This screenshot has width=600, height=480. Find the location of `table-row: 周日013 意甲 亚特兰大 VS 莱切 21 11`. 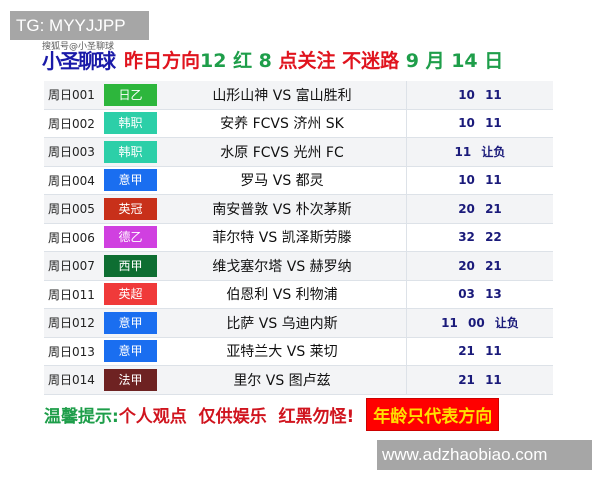

table-row: 周日013 意甲 亚特兰大 VS 莱切 21 11 is located at coordinates (298, 351).